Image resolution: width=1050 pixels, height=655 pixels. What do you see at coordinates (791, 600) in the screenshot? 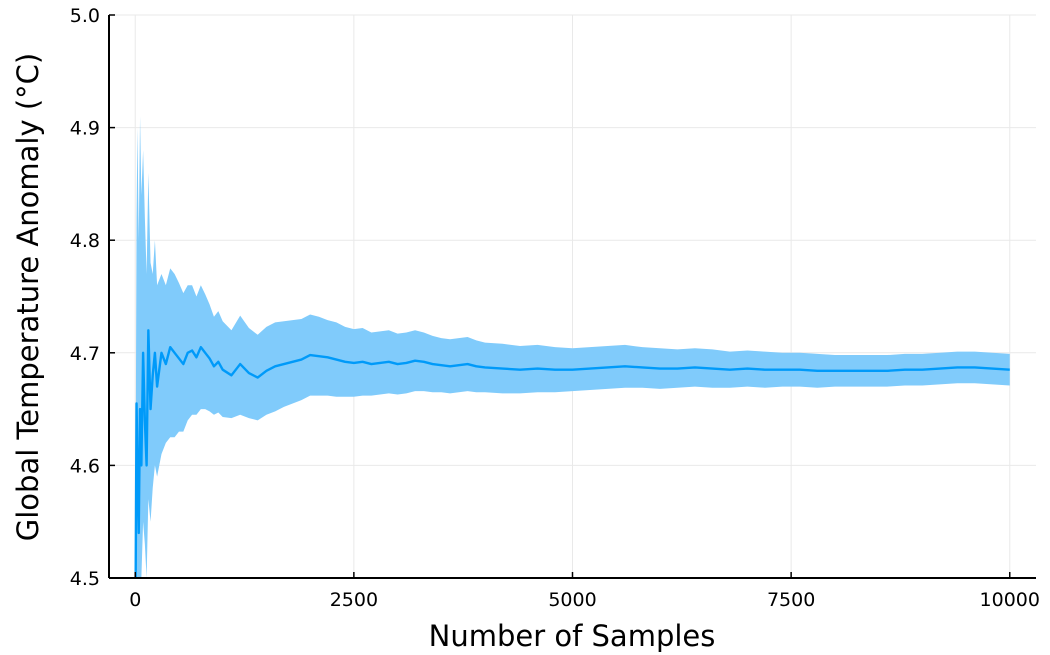
I see `x-tick-label: 7500` at bounding box center [791, 600].